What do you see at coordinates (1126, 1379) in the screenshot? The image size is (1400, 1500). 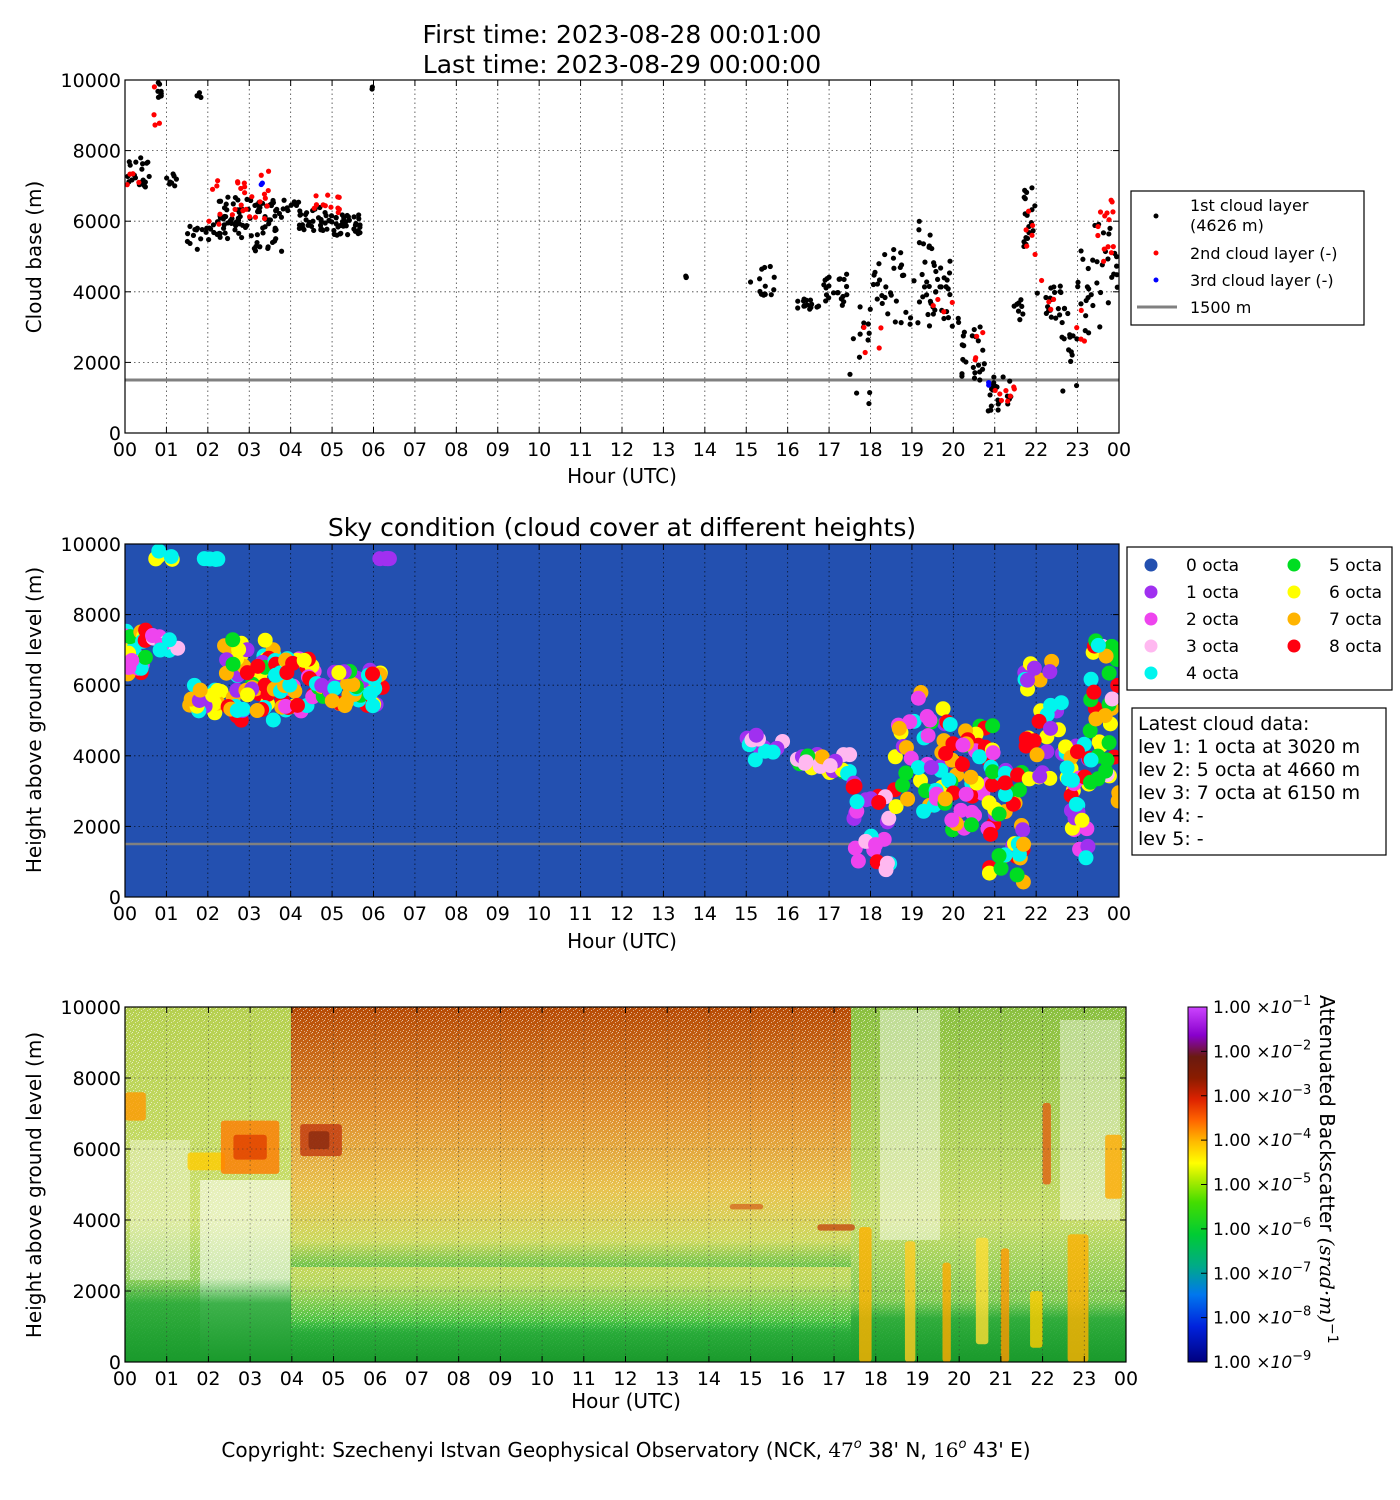 I see `x-tick-label: 00` at bounding box center [1126, 1379].